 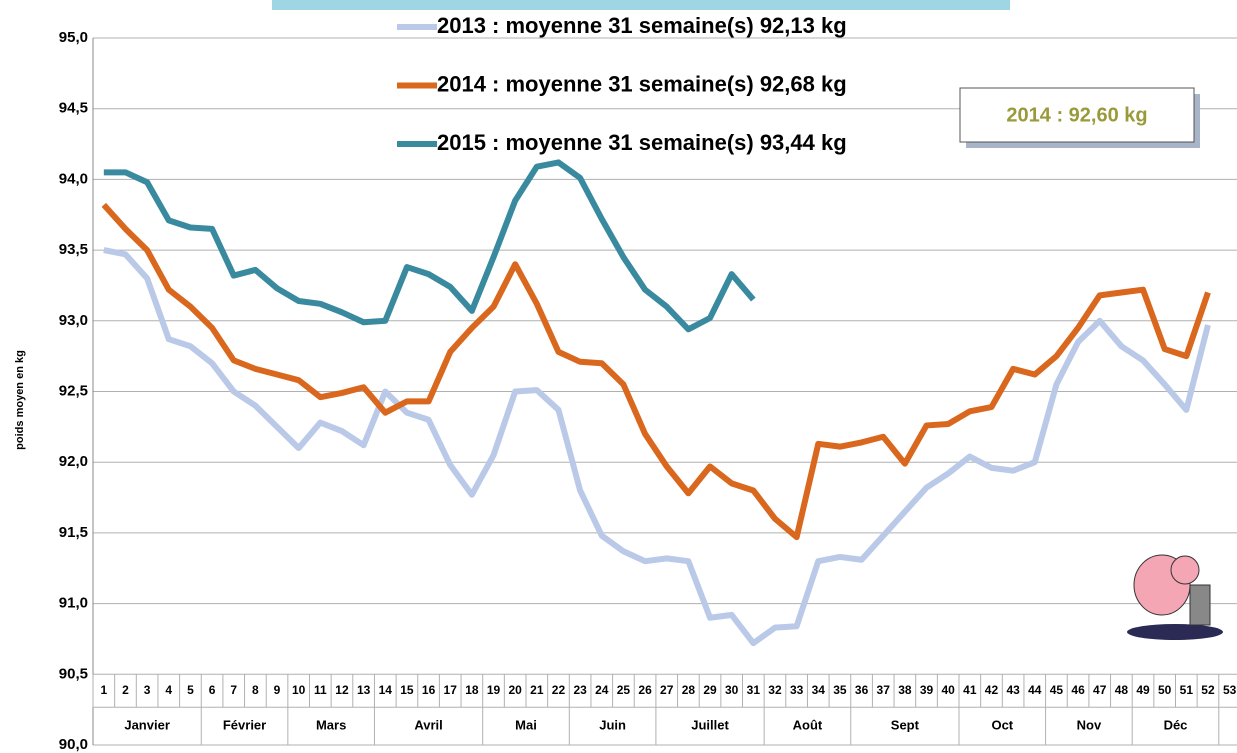 I want to click on x-tick-label: 5, so click(x=190, y=690).